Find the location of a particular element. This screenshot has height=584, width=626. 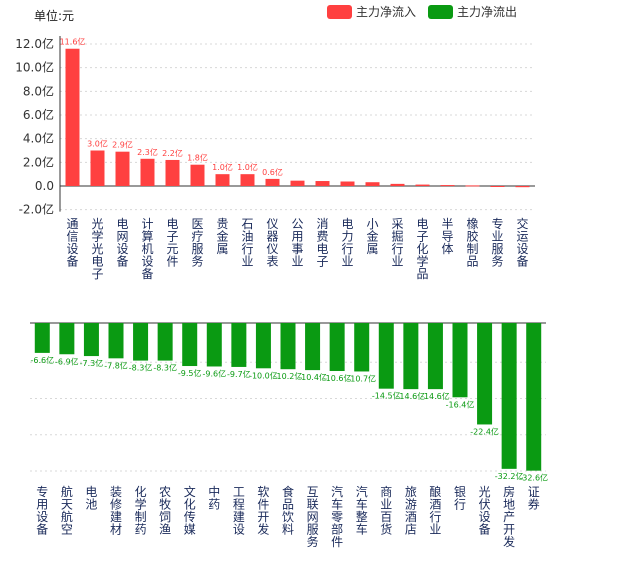

y-tick-label: -2.0亿 is located at coordinates (36, 209).